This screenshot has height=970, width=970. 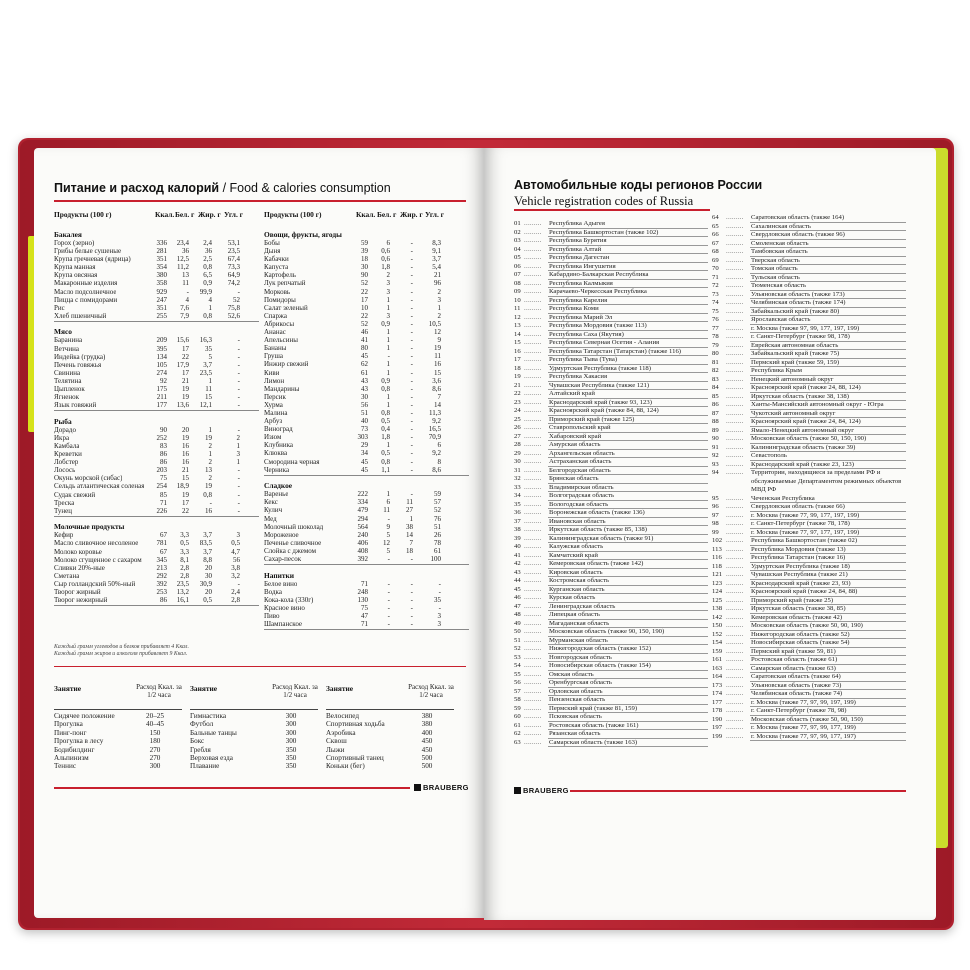 I want to click on region-name: Астраханская область, so click(x=580, y=461).